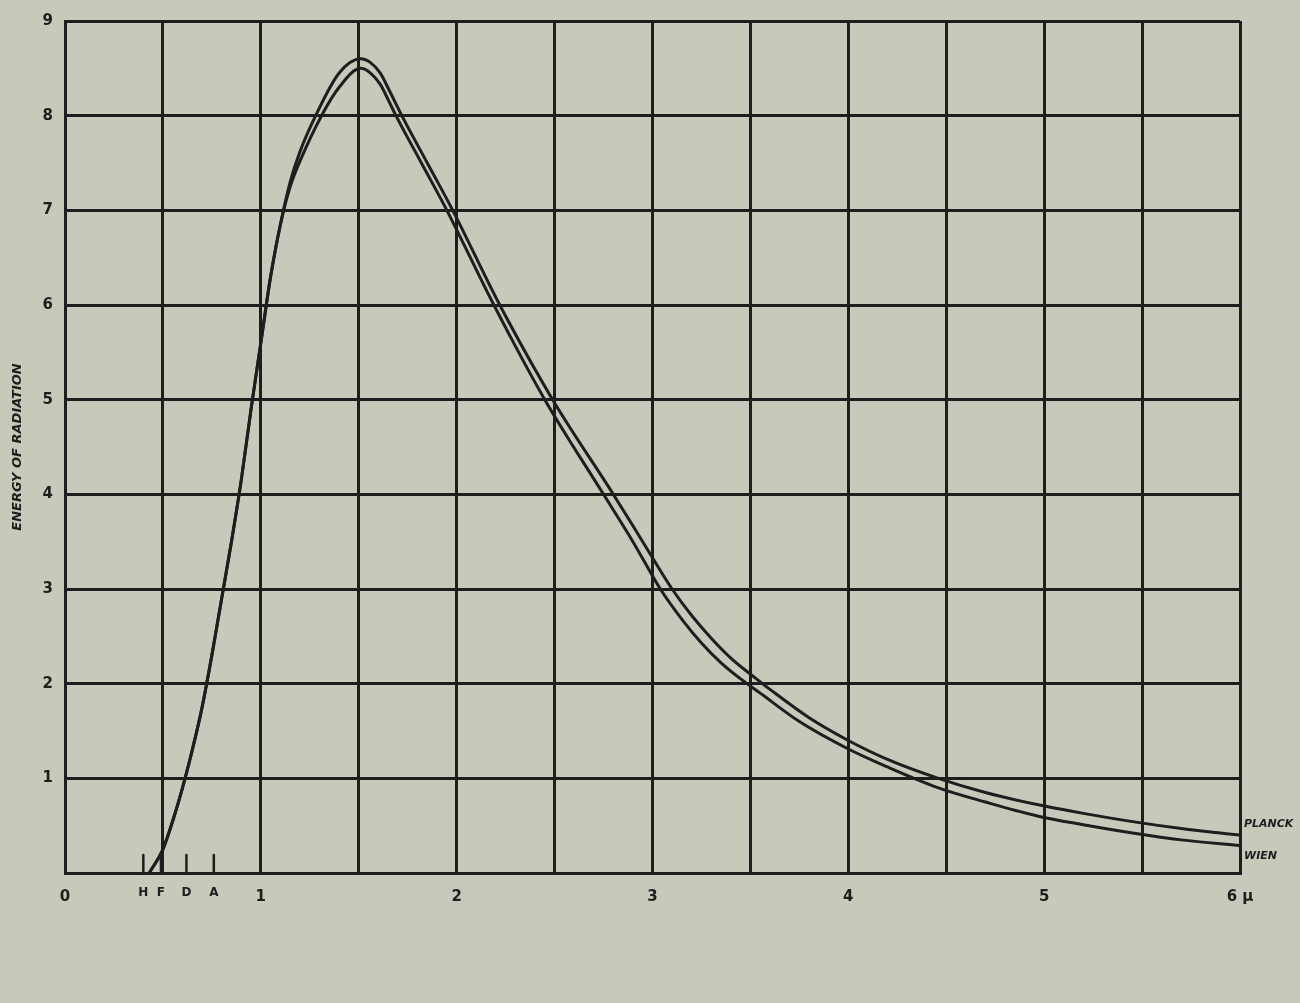 This screenshot has height=1003, width=1300. Describe the element at coordinates (65, 895) in the screenshot. I see `x-tick-label: 0` at that location.